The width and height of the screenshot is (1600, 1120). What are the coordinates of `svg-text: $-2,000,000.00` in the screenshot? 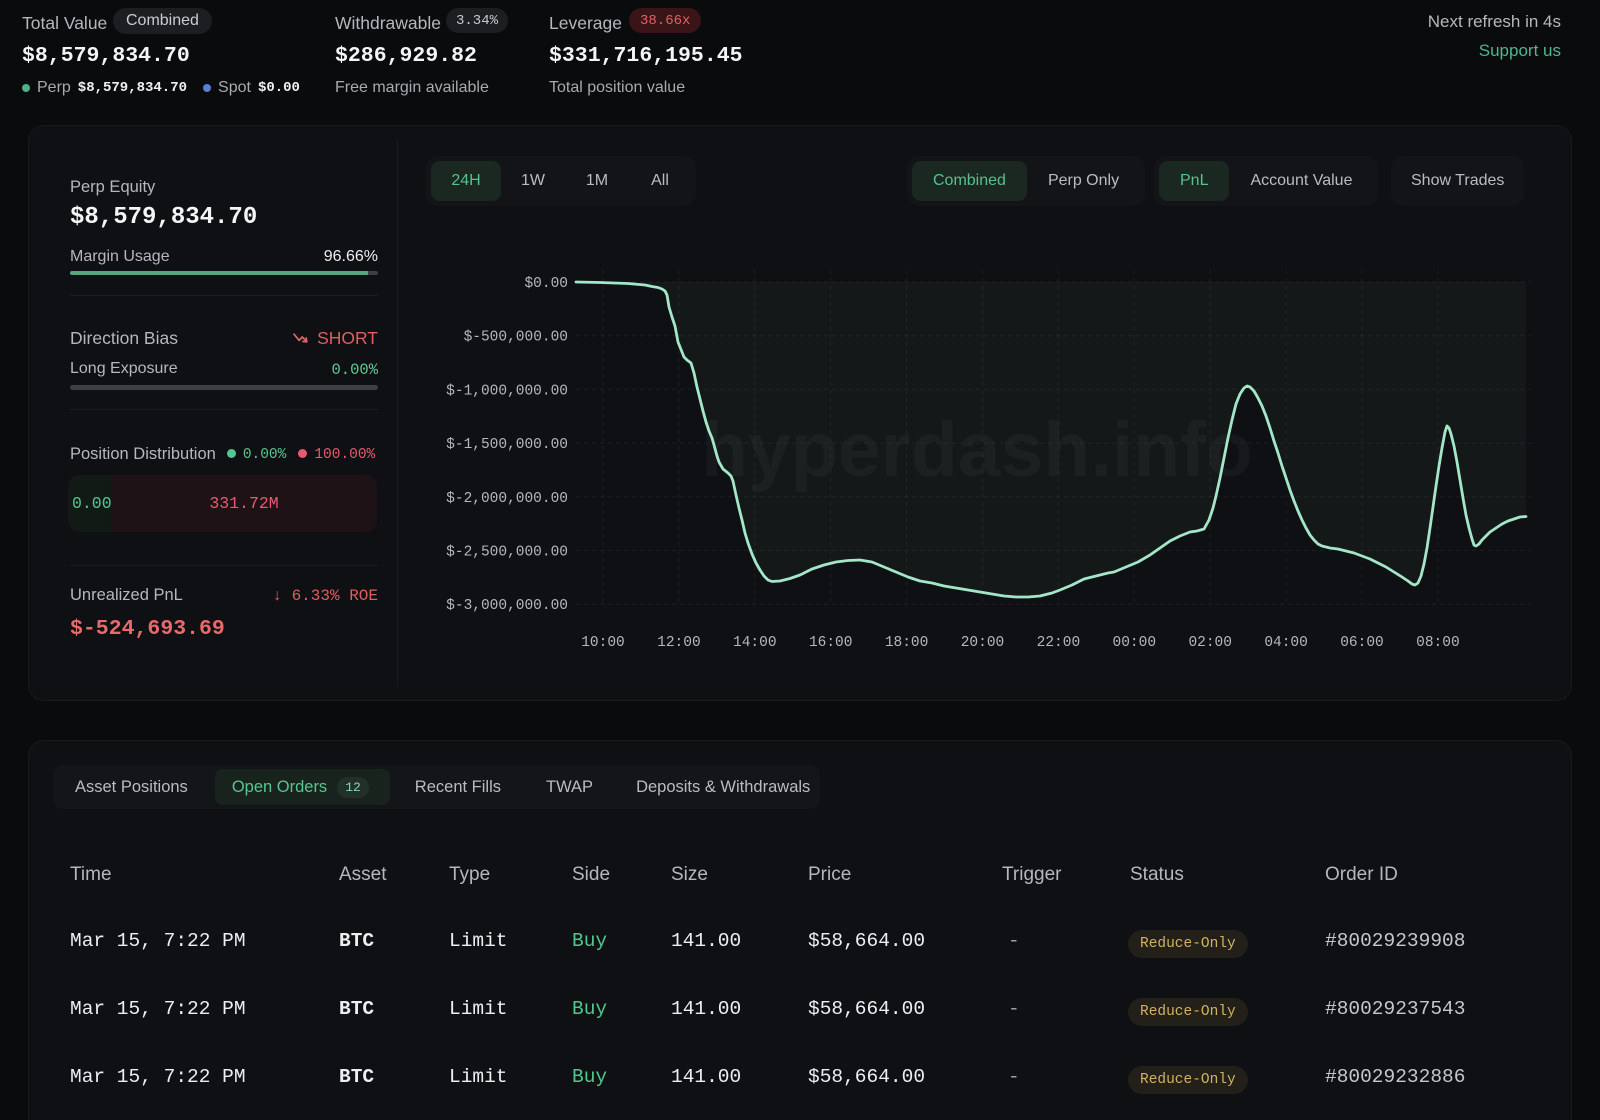 It's located at (507, 499).